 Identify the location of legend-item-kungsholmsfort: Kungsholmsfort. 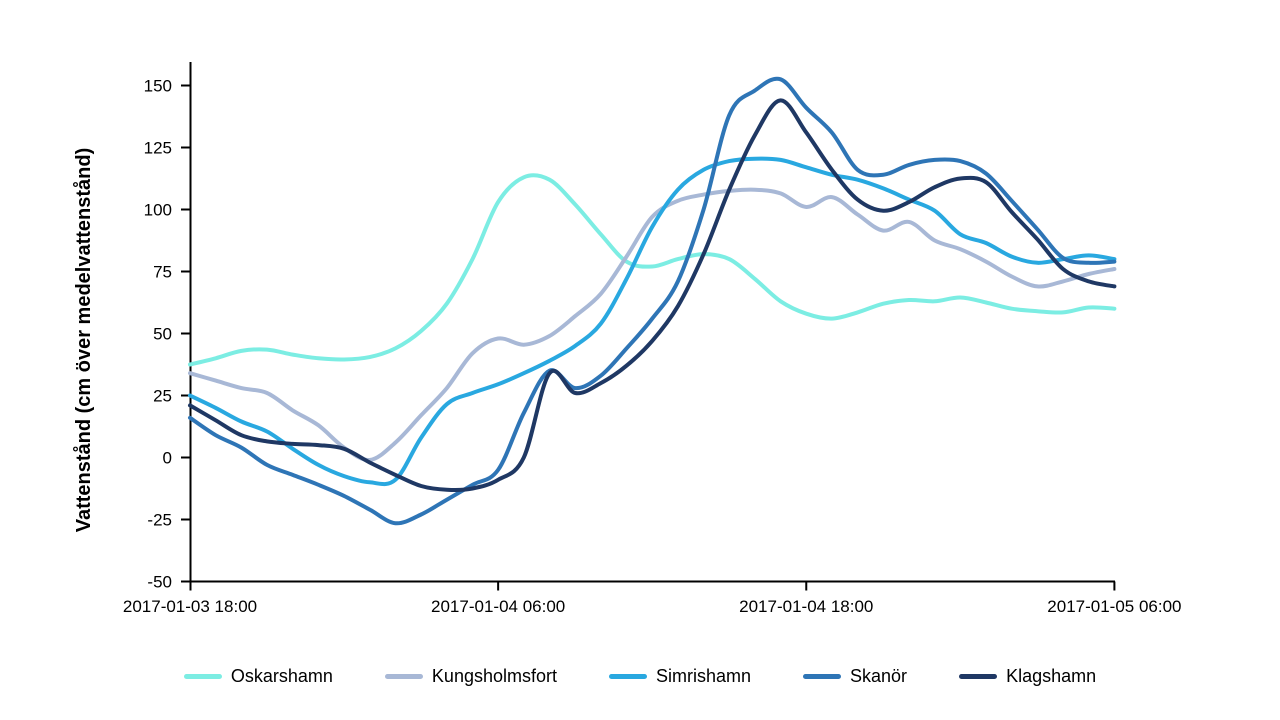
(470, 676).